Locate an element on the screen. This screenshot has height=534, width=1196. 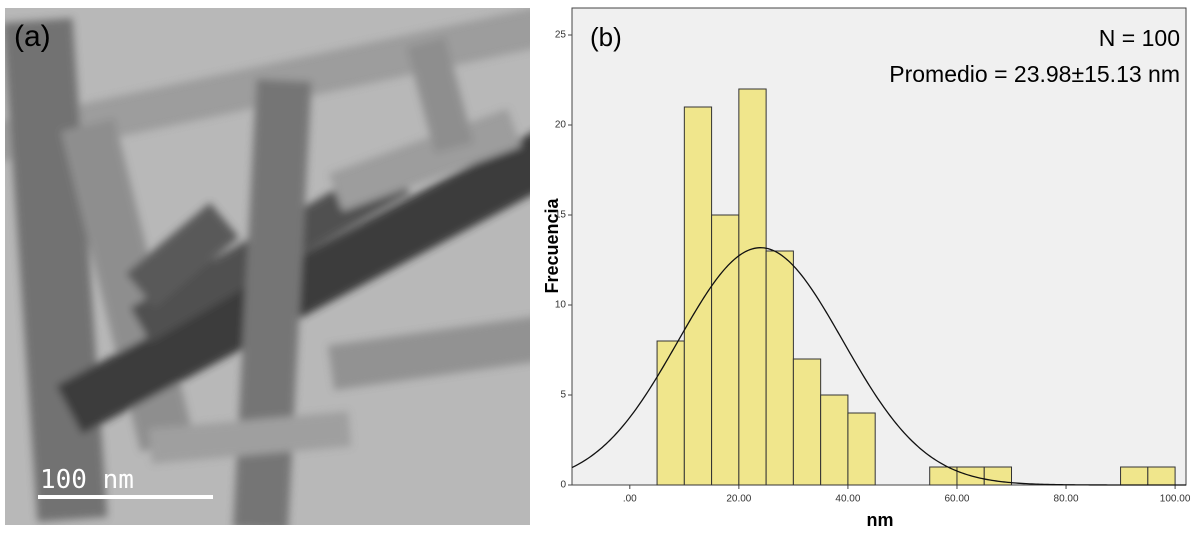
y-tick-label: 20 is located at coordinates (561, 125).